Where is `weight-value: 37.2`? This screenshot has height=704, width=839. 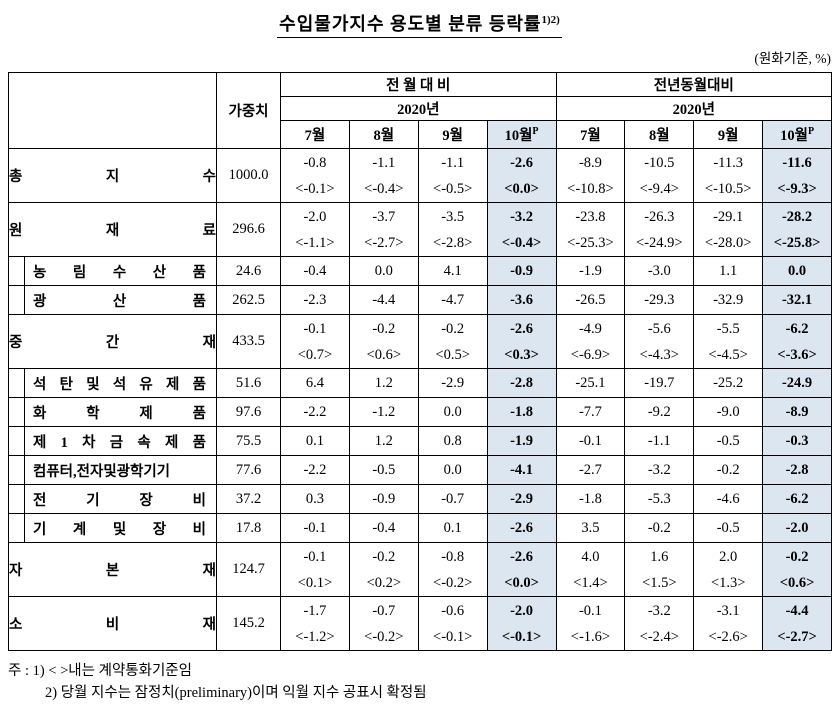
weight-value: 37.2 is located at coordinates (248, 499).